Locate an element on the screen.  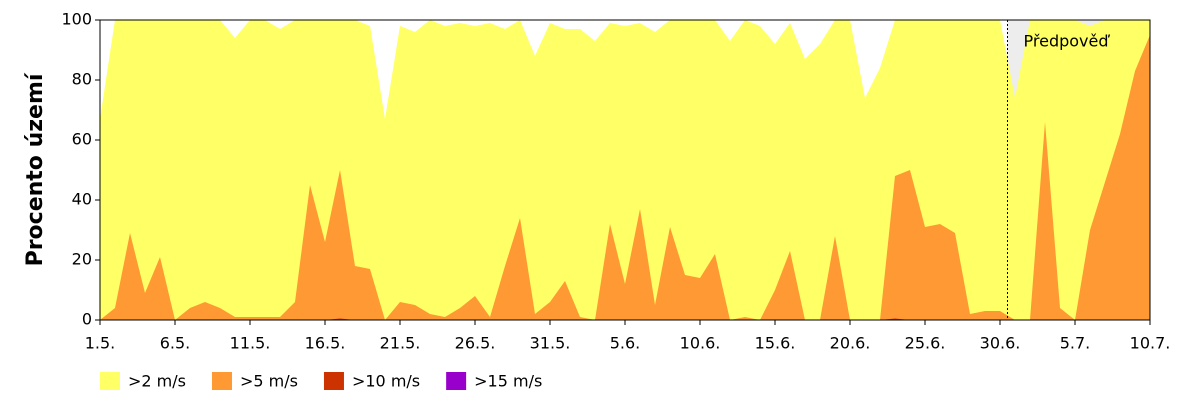
x-tick-label: 20.6. is located at coordinates (850, 343).